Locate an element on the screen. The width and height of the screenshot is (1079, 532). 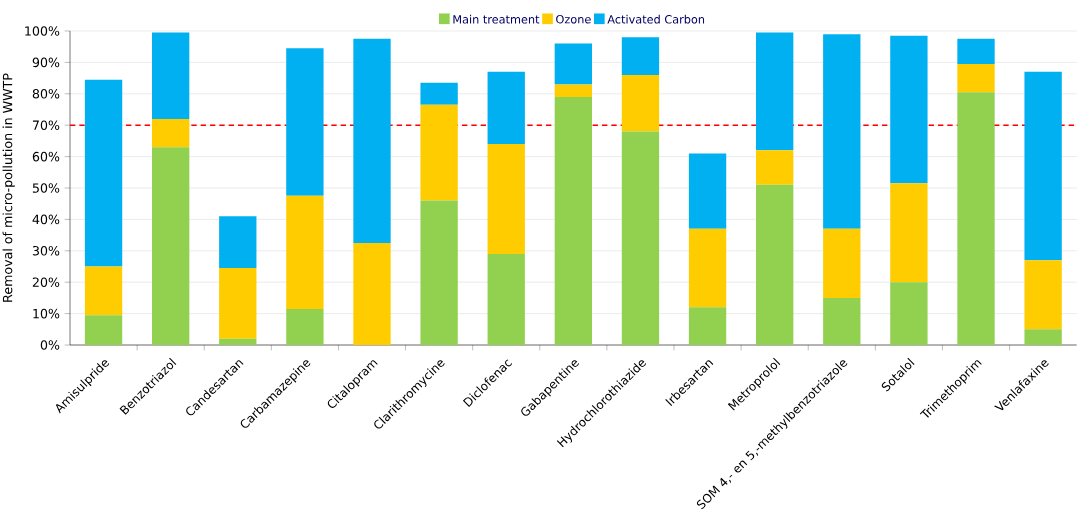
y-tick-label: 40% is located at coordinates (46, 219).